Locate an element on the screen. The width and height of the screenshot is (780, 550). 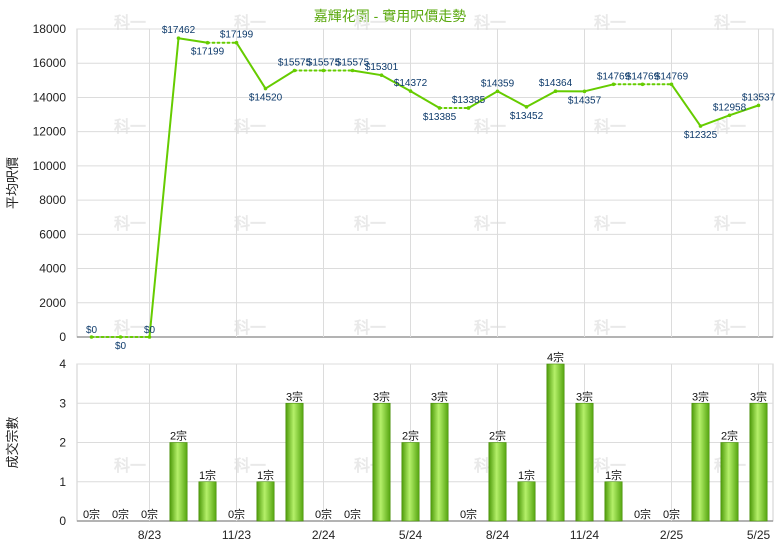
y-axis-title: 平均呎價 is located at coordinates (12, 183).